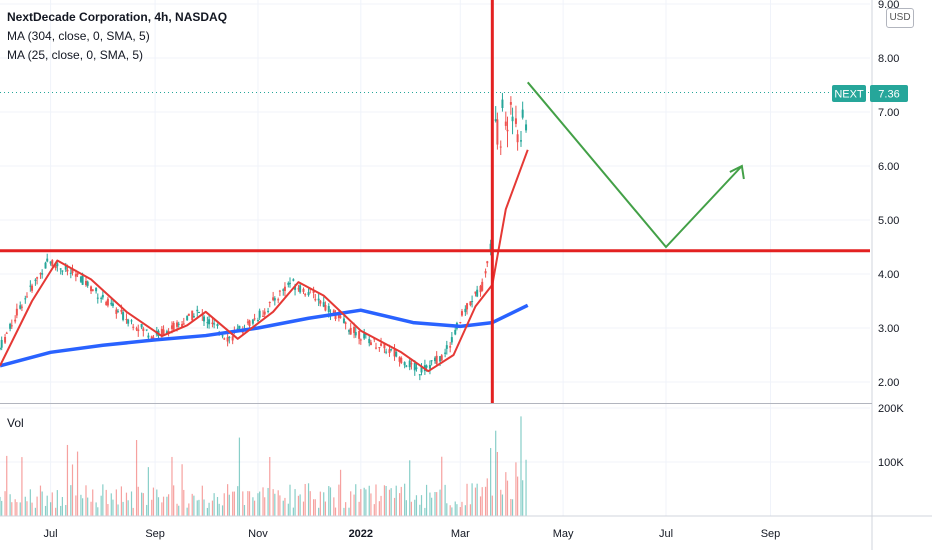 The height and width of the screenshot is (550, 932). What do you see at coordinates (888, 329) in the screenshot?
I see `price-tick-label: 3.00` at bounding box center [888, 329].